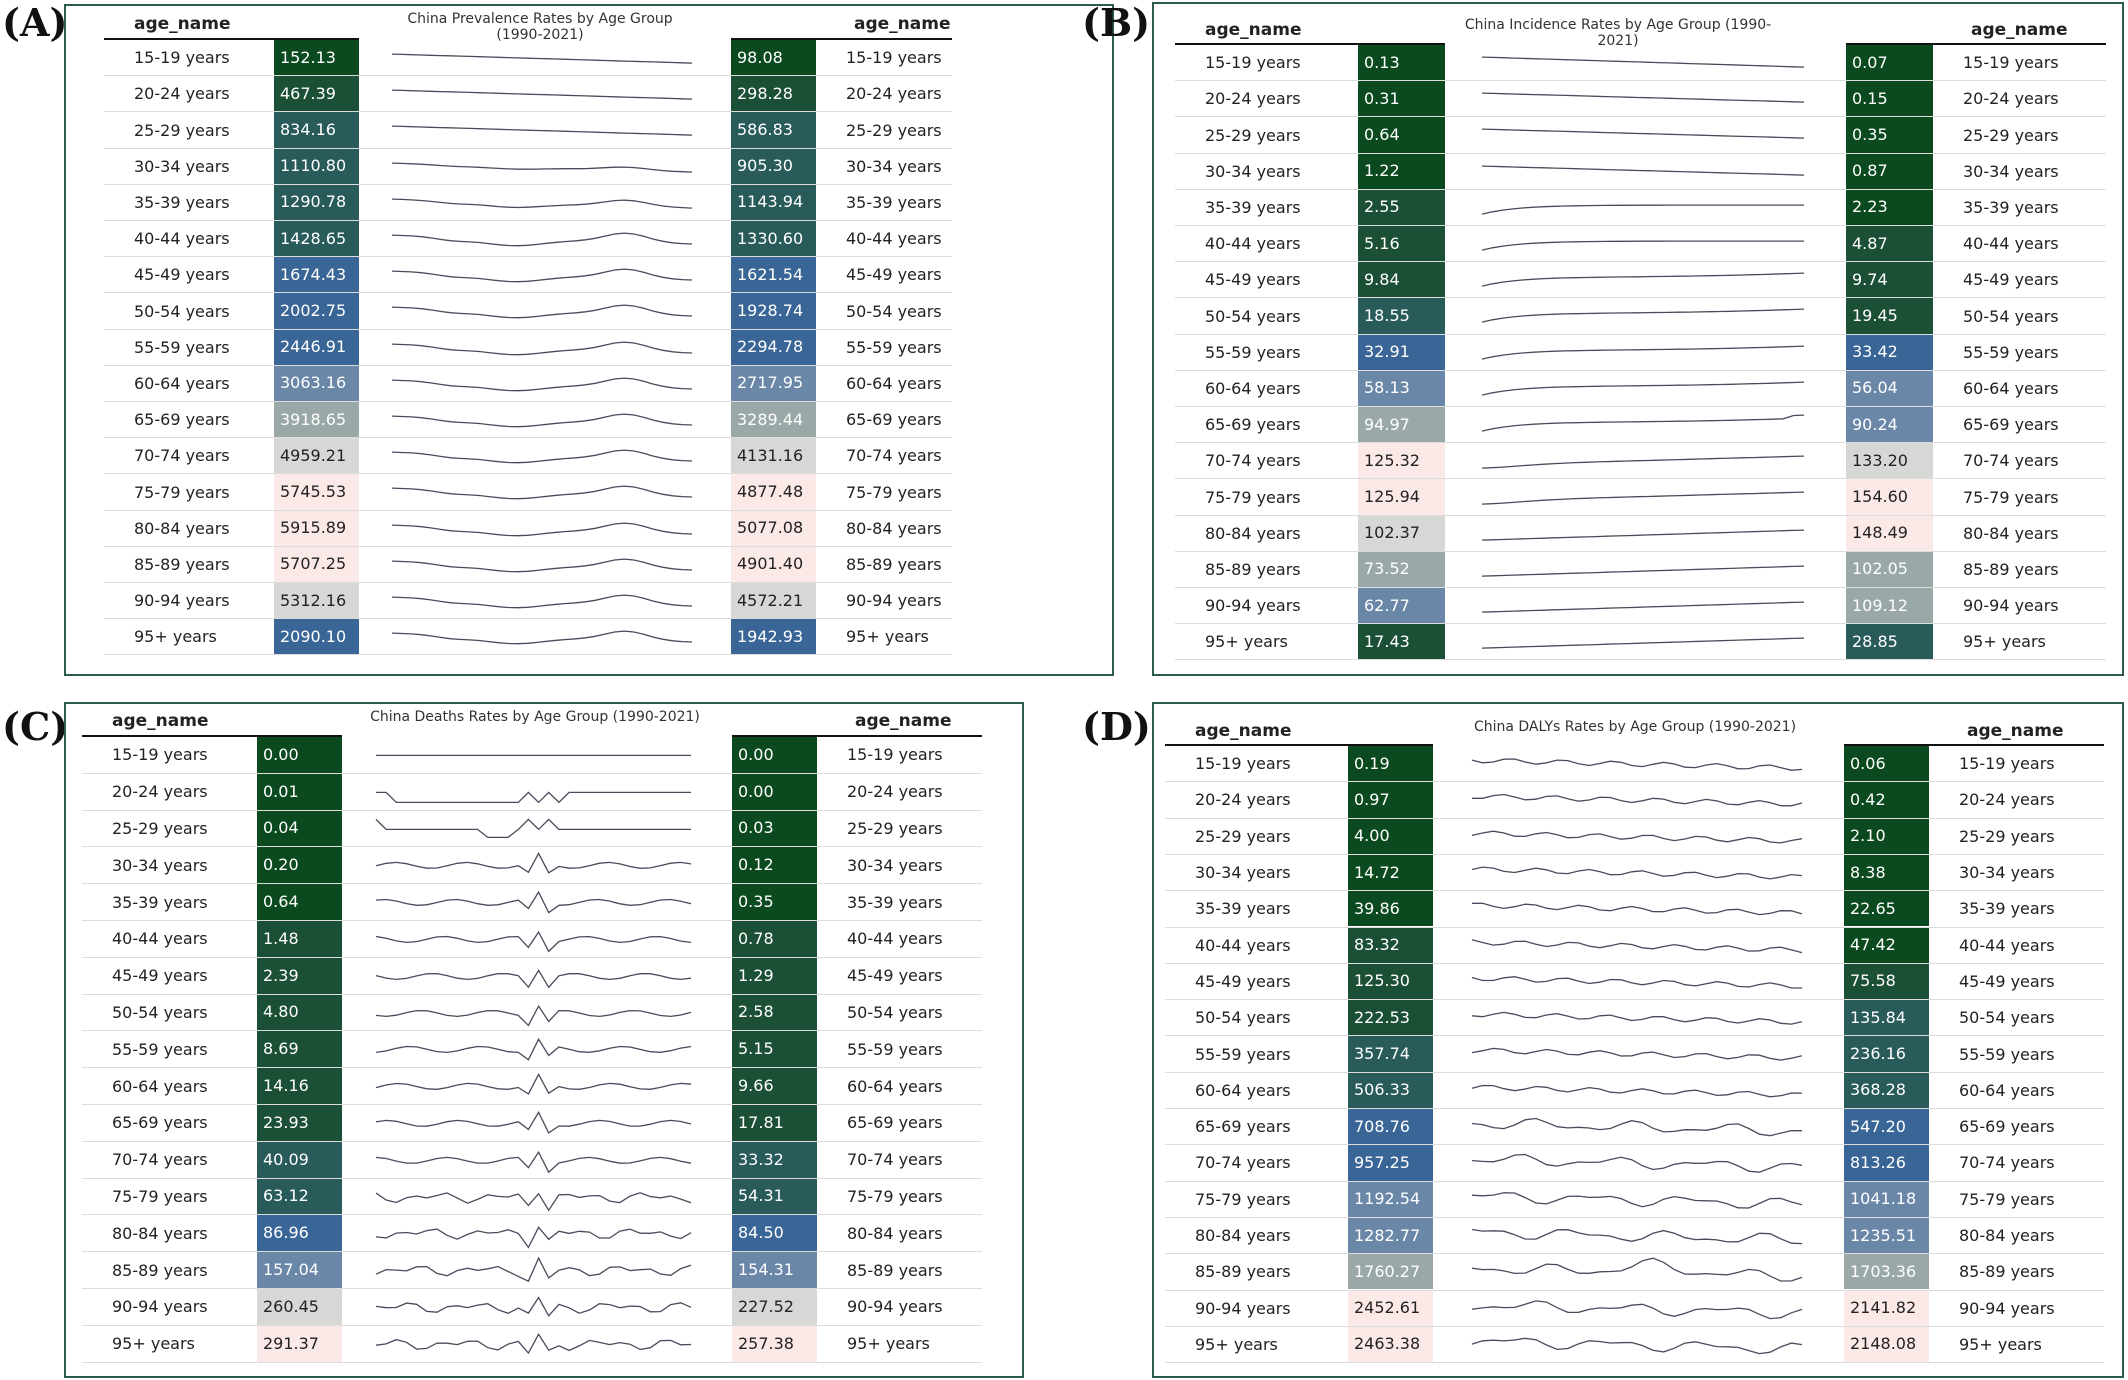  Describe the element at coordinates (894, 528) in the screenshot. I see `age-label-right: 80-84 years` at that location.